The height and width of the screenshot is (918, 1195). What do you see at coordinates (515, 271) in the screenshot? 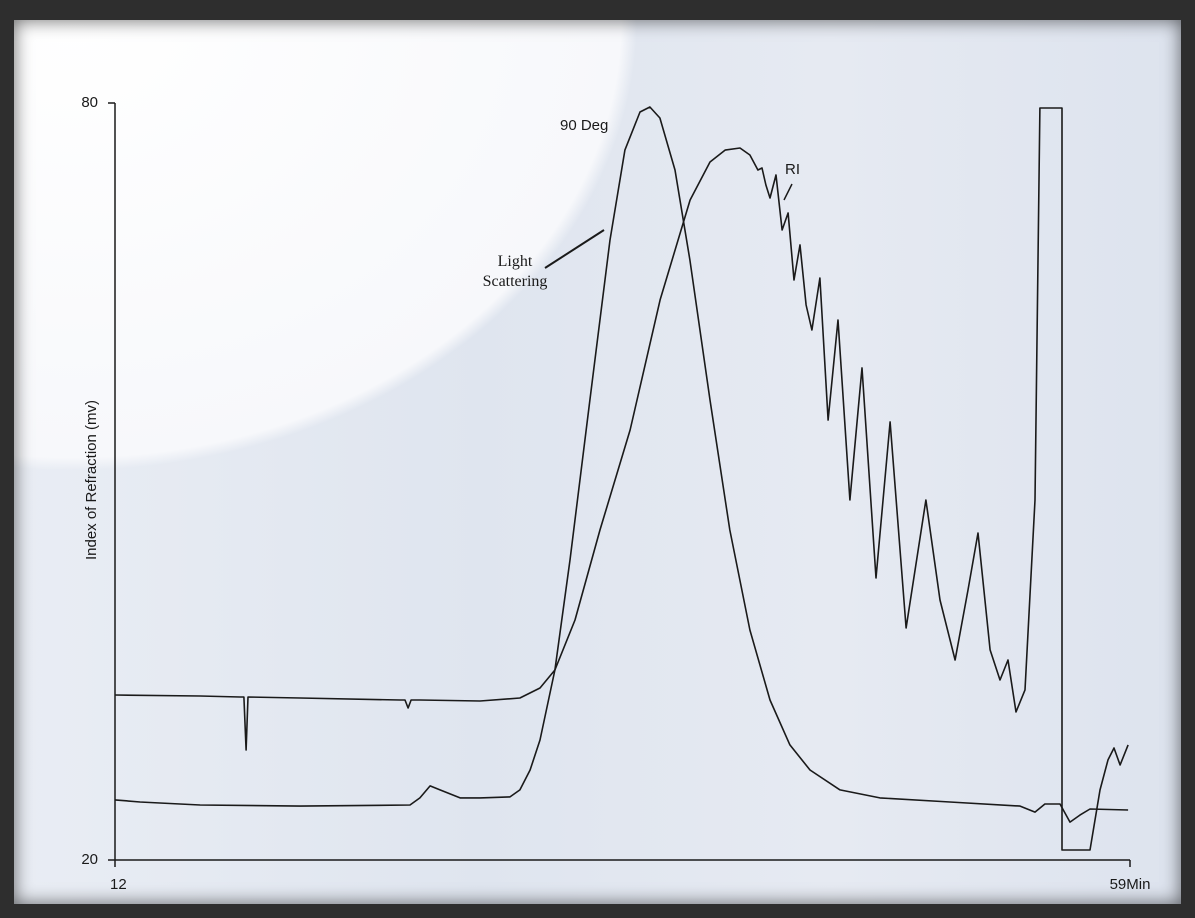
I see `annotation: Light Scattering` at bounding box center [515, 271].